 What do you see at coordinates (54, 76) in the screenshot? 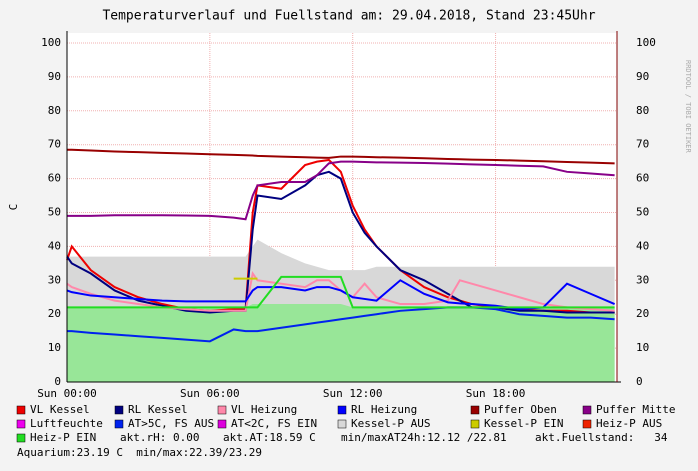
I see `y-tick-label: 90` at bounding box center [54, 76].